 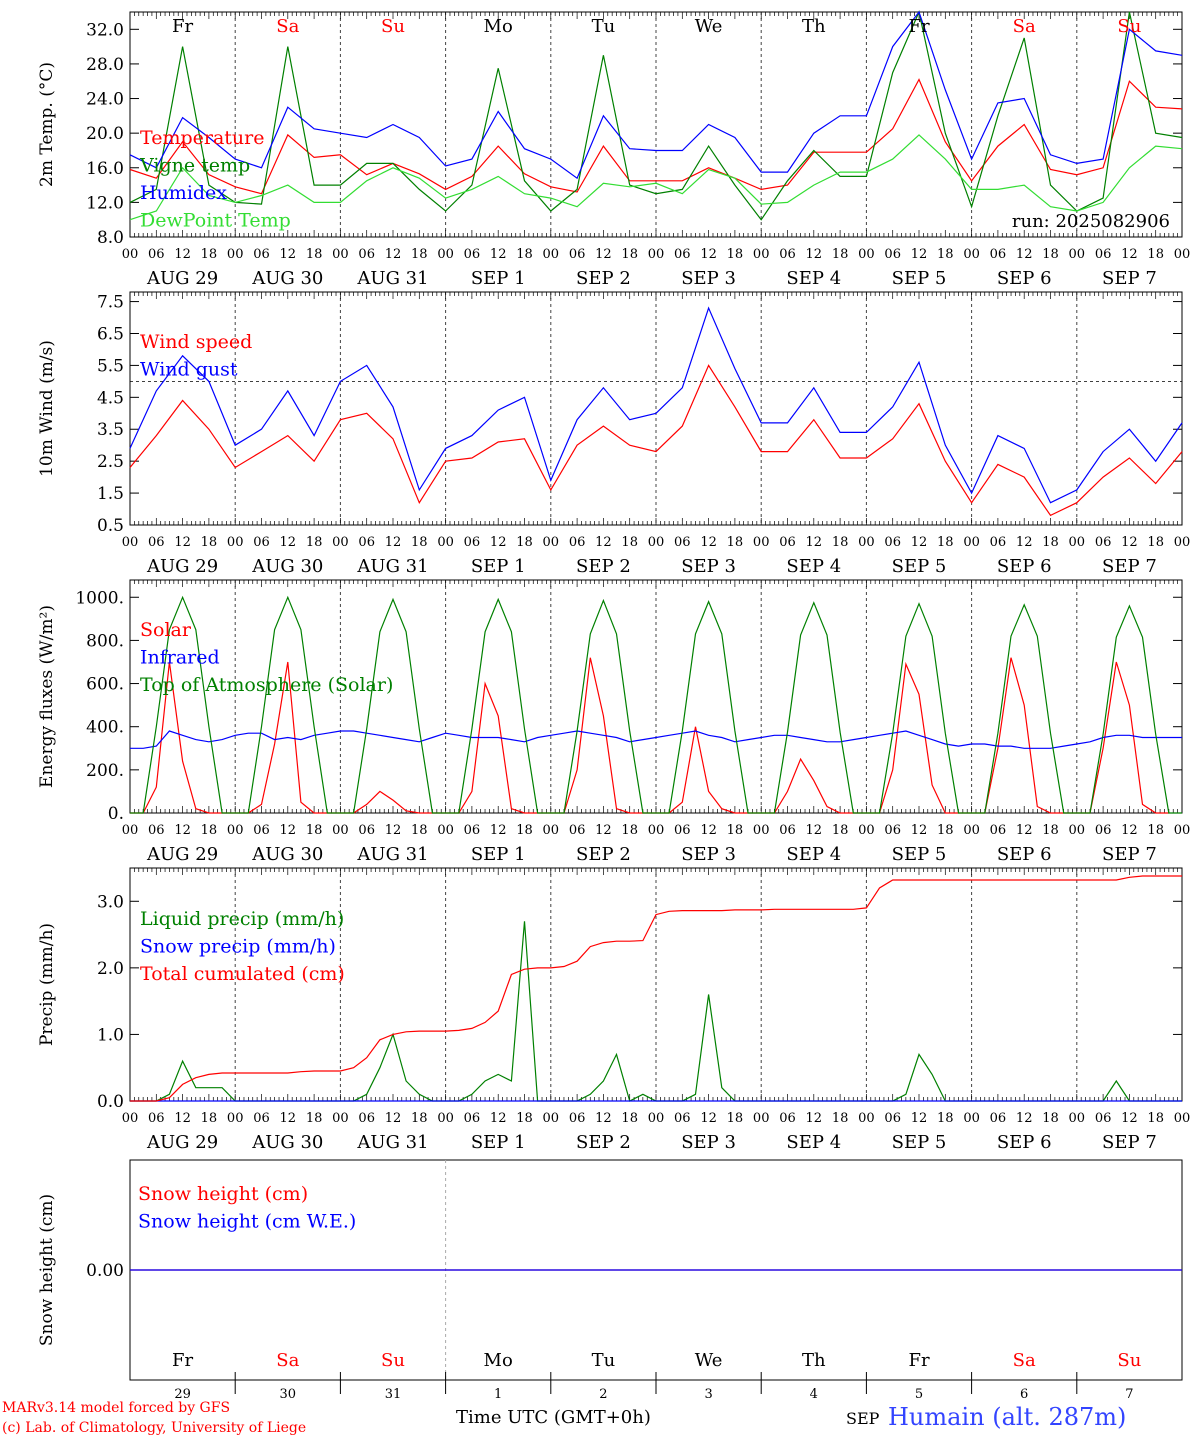 I want to click on legend-entry: Temperature, so click(x=202, y=138).